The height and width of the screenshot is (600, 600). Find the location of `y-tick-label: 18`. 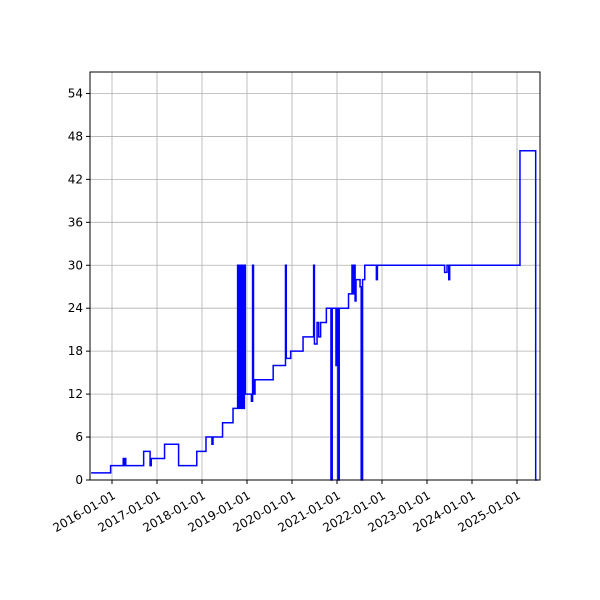

y-tick-label: 18 is located at coordinates (75, 351).